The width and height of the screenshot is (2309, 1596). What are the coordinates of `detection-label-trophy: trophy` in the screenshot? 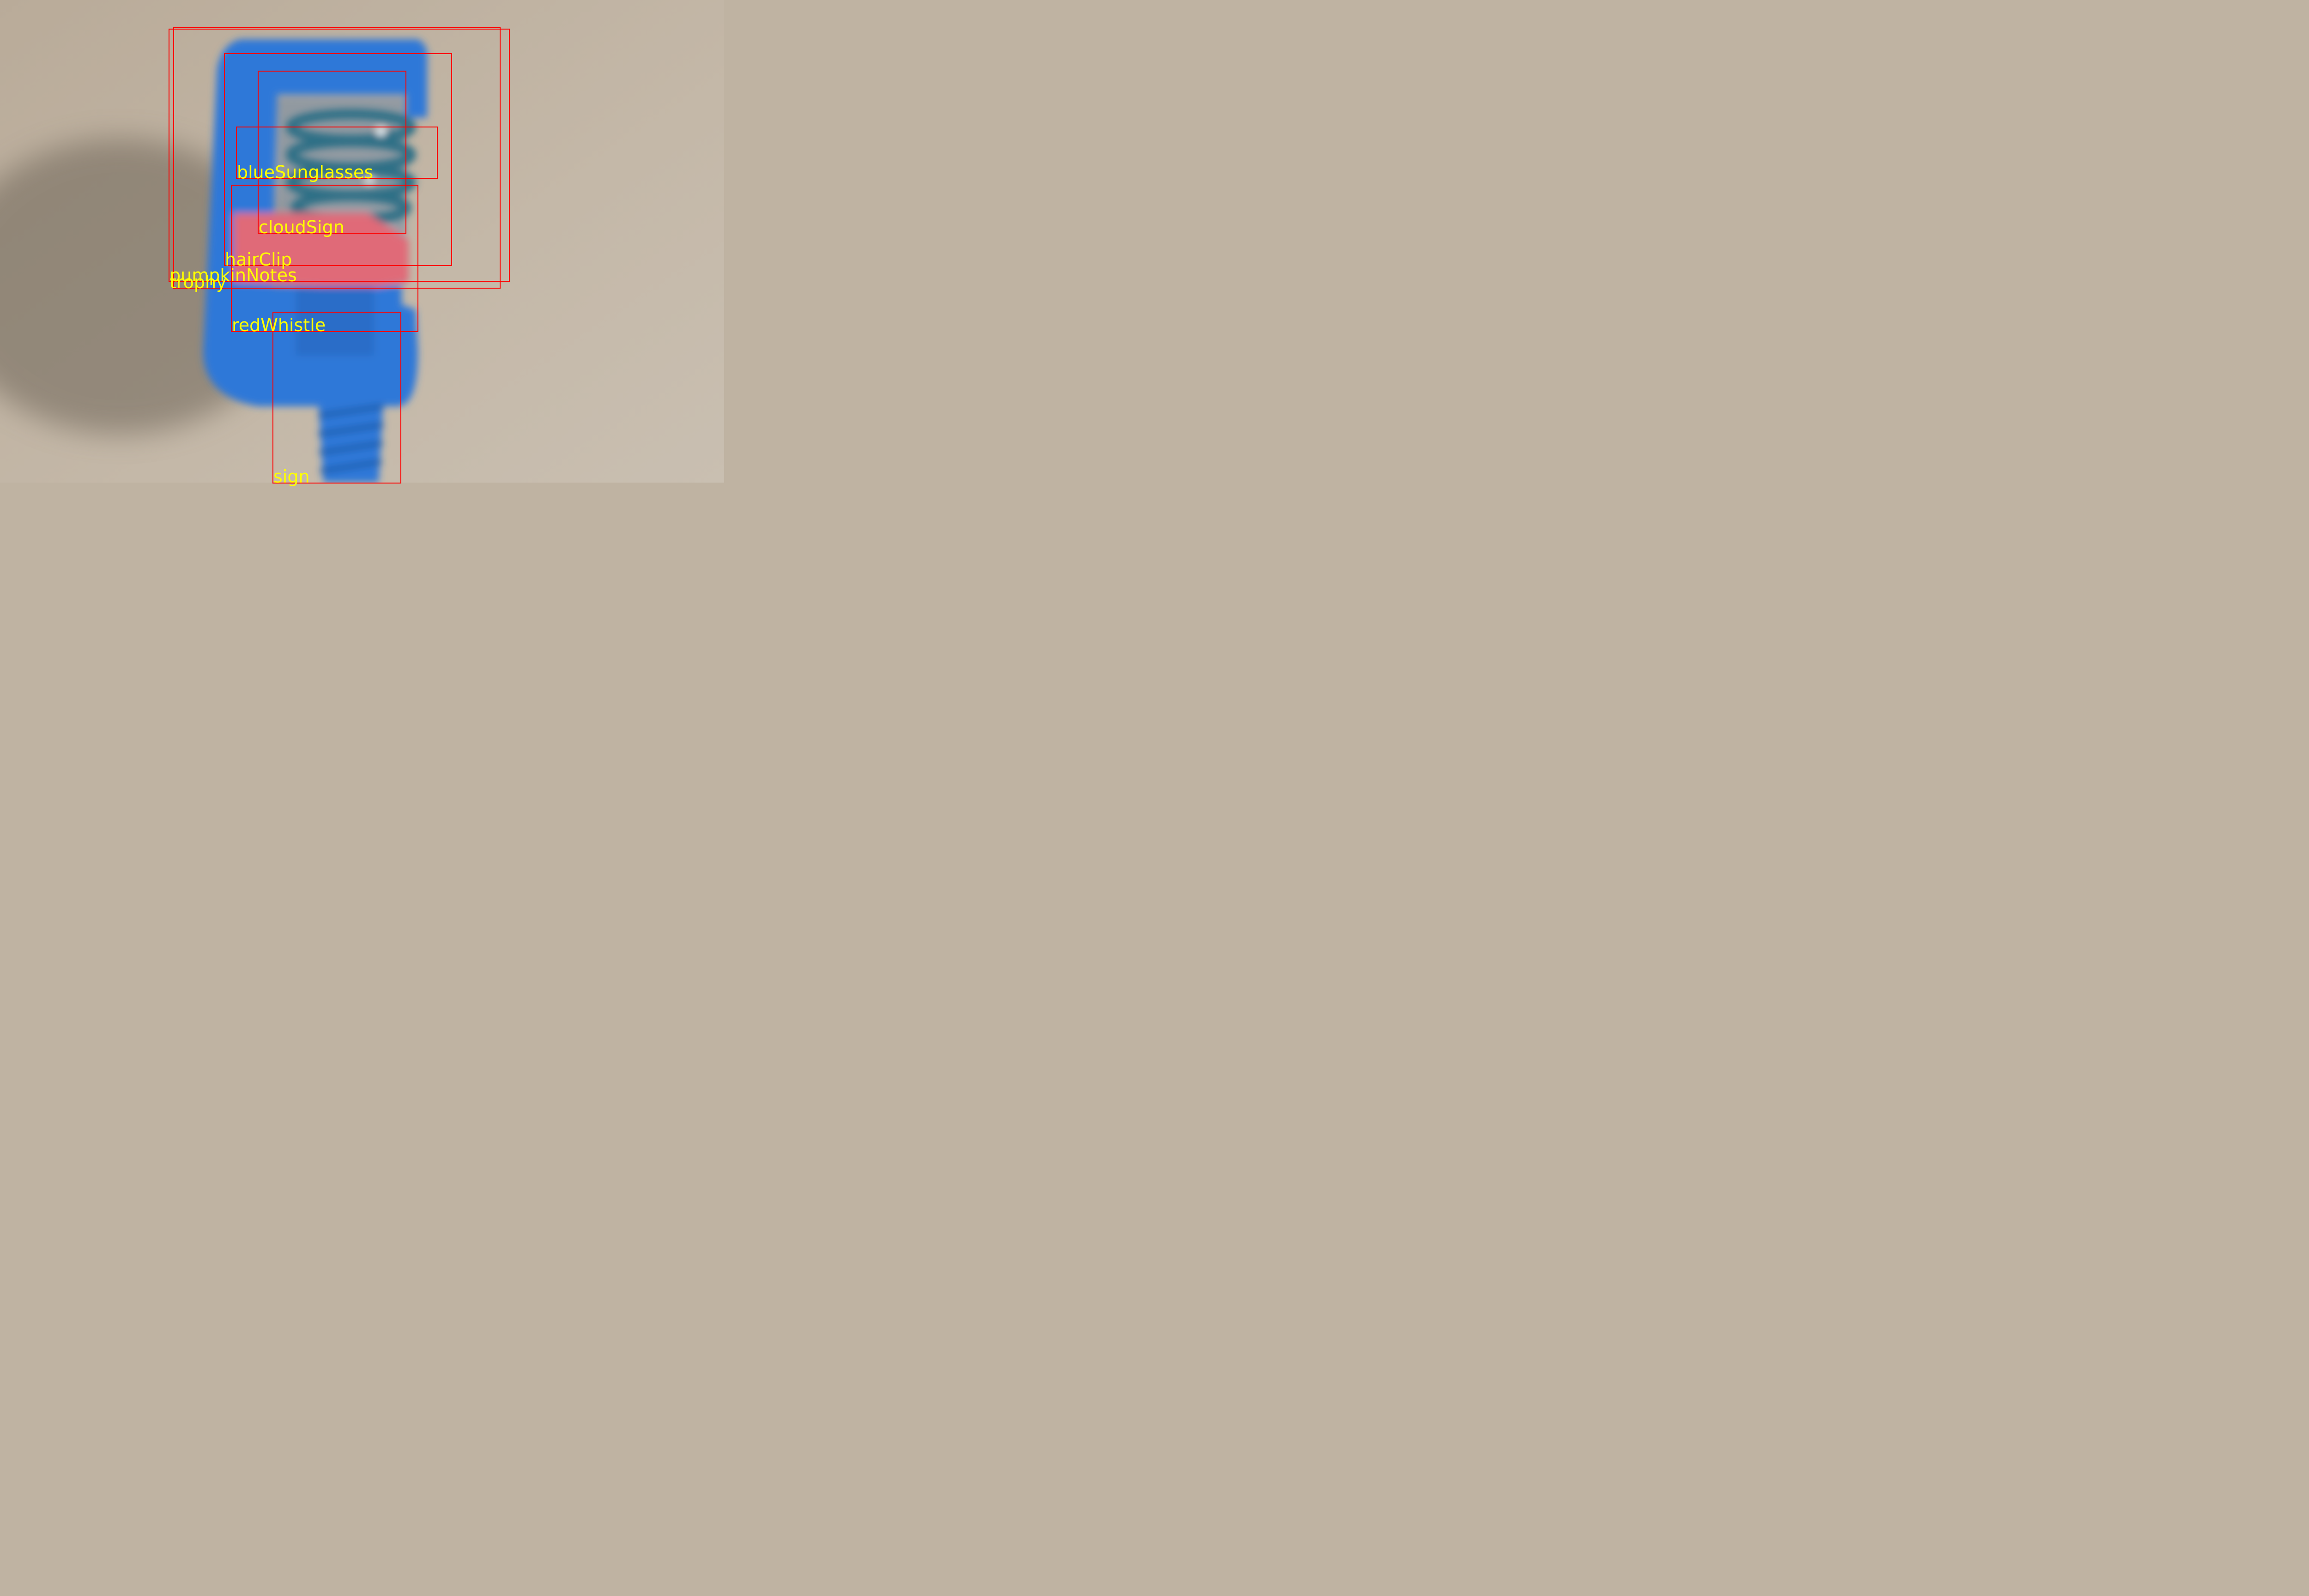 It's located at (198, 282).